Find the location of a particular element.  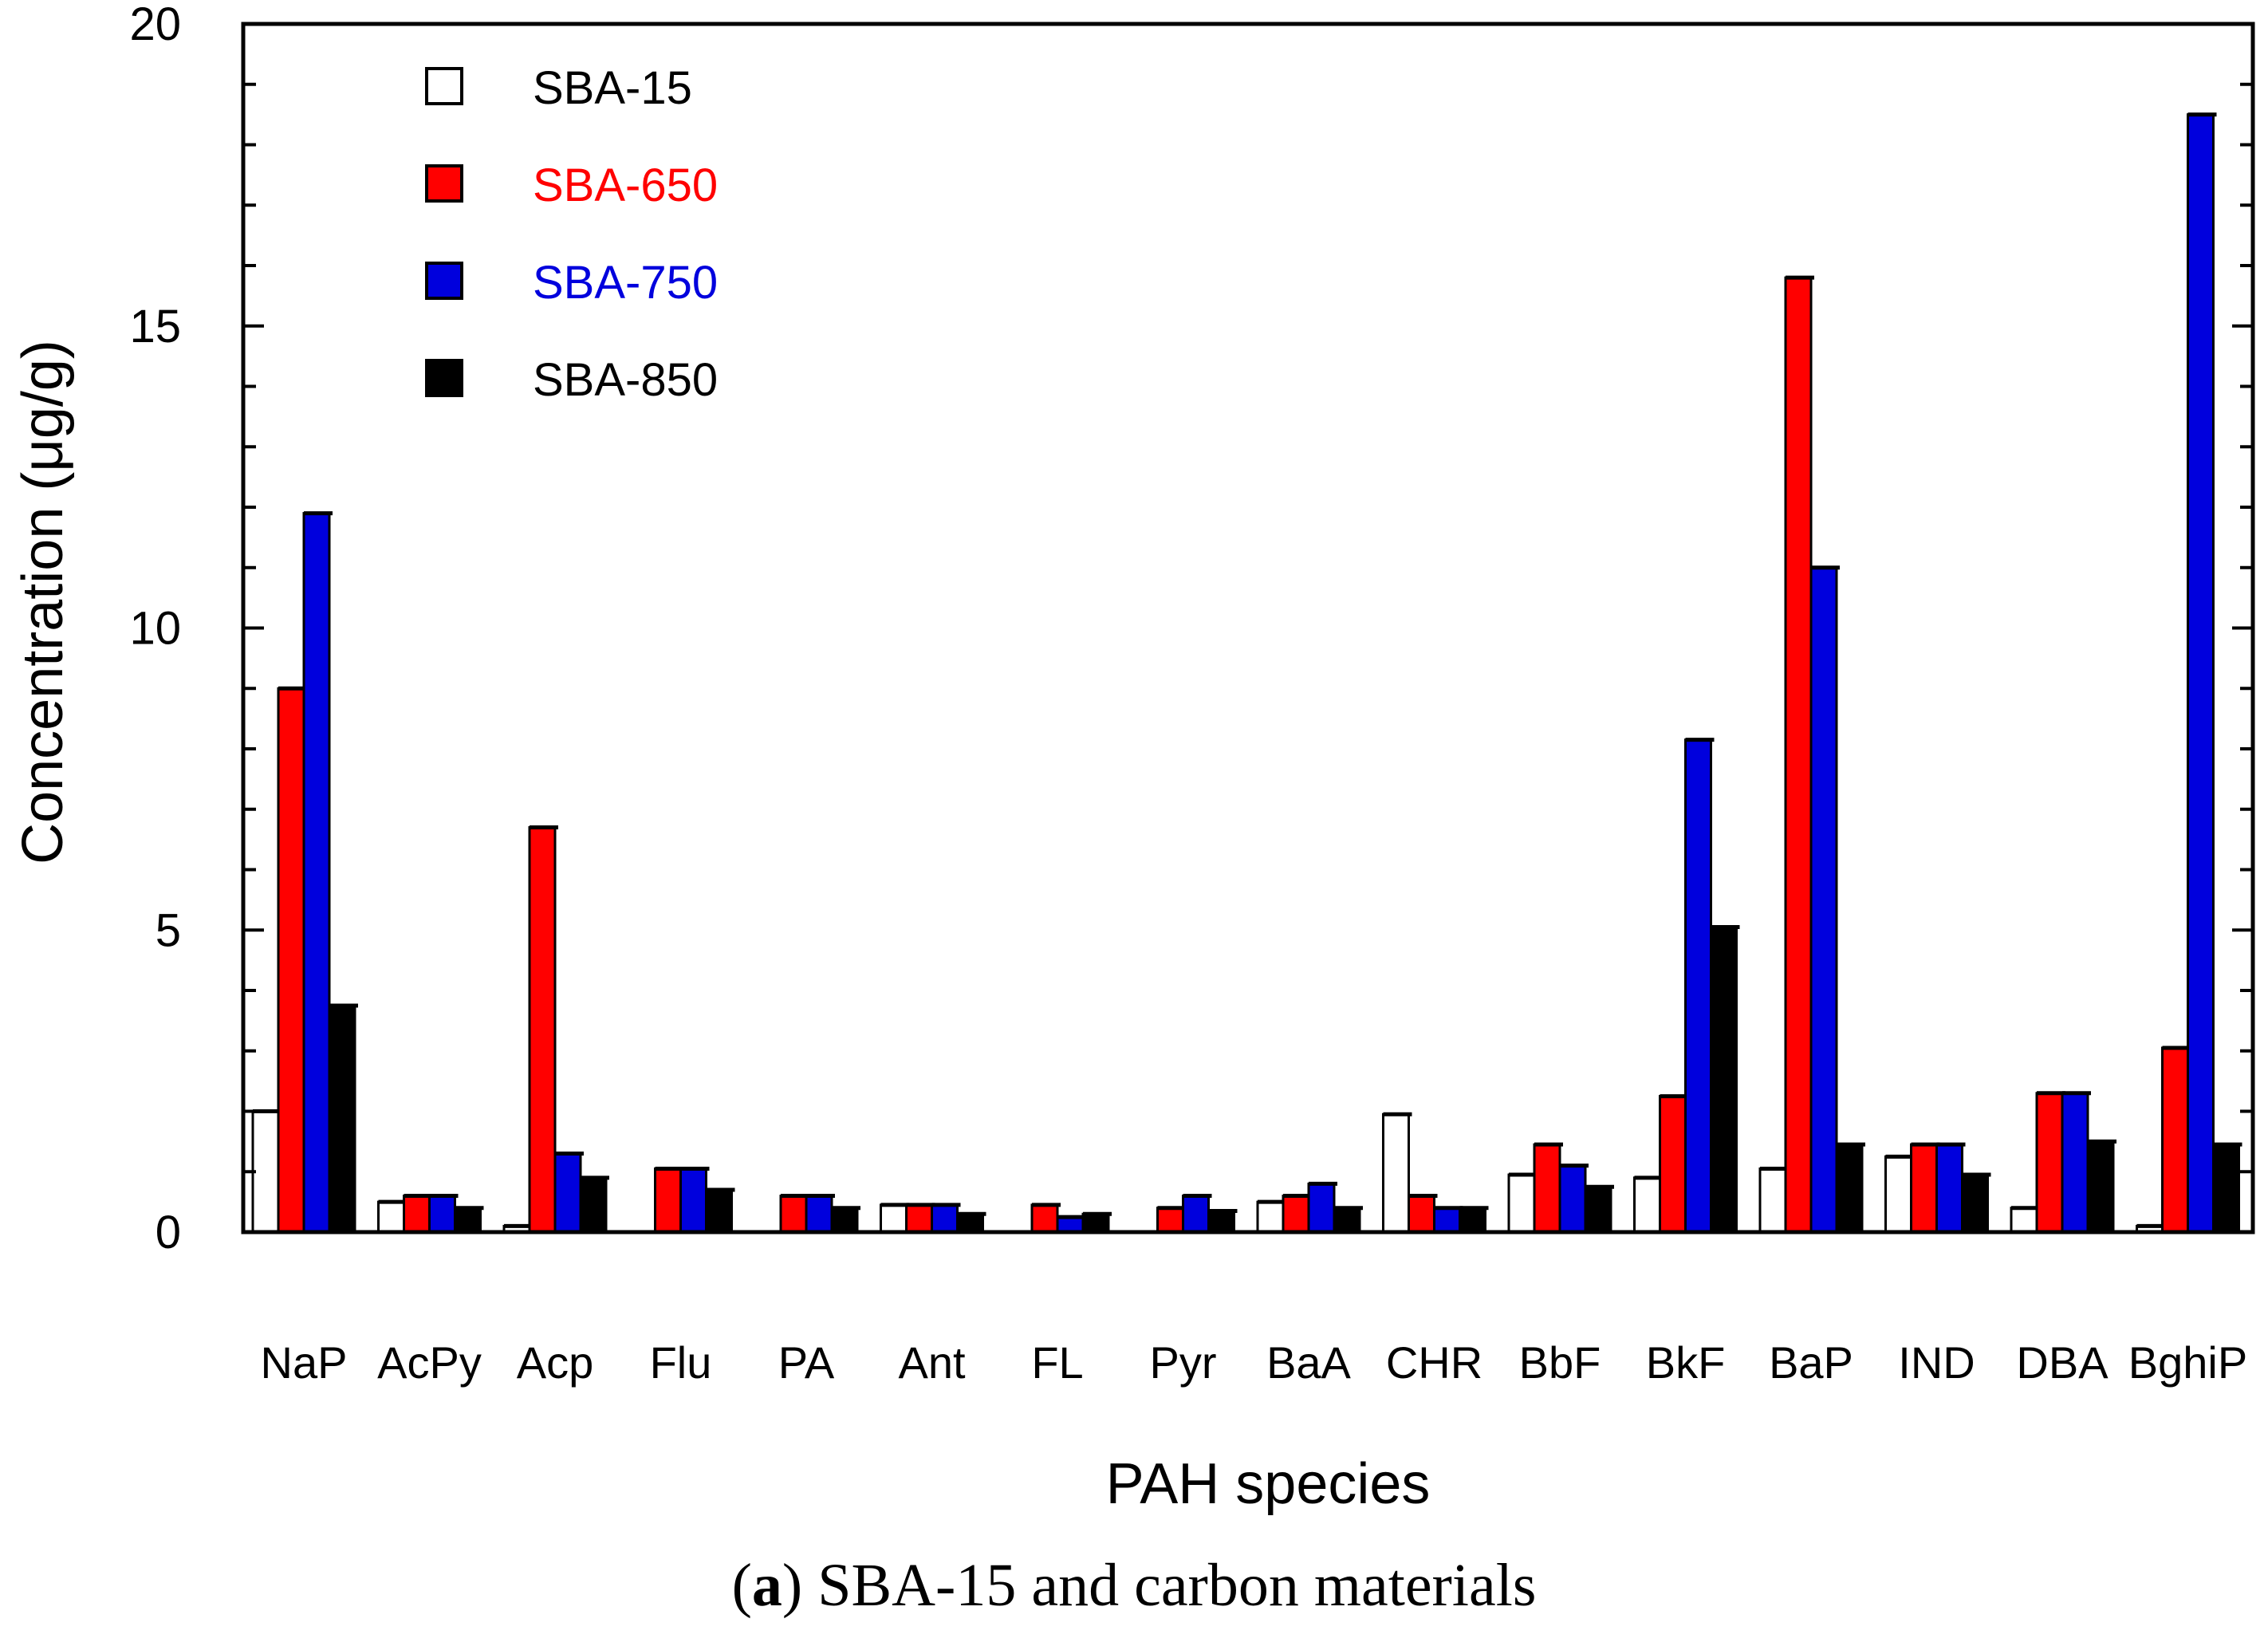

figure-caption: (a) SBA-15 and carbon materials is located at coordinates (1134, 1586).